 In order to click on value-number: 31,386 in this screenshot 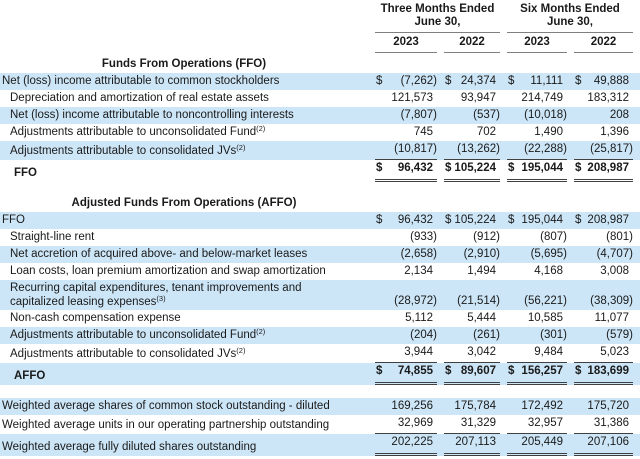, I will do `click(611, 423)`.